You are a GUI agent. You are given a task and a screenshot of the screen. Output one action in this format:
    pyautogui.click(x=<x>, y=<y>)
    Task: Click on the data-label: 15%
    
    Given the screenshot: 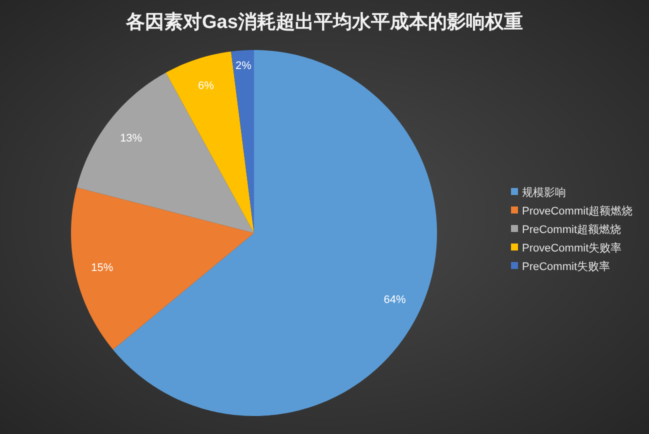 What is the action you would take?
    pyautogui.click(x=102, y=268)
    